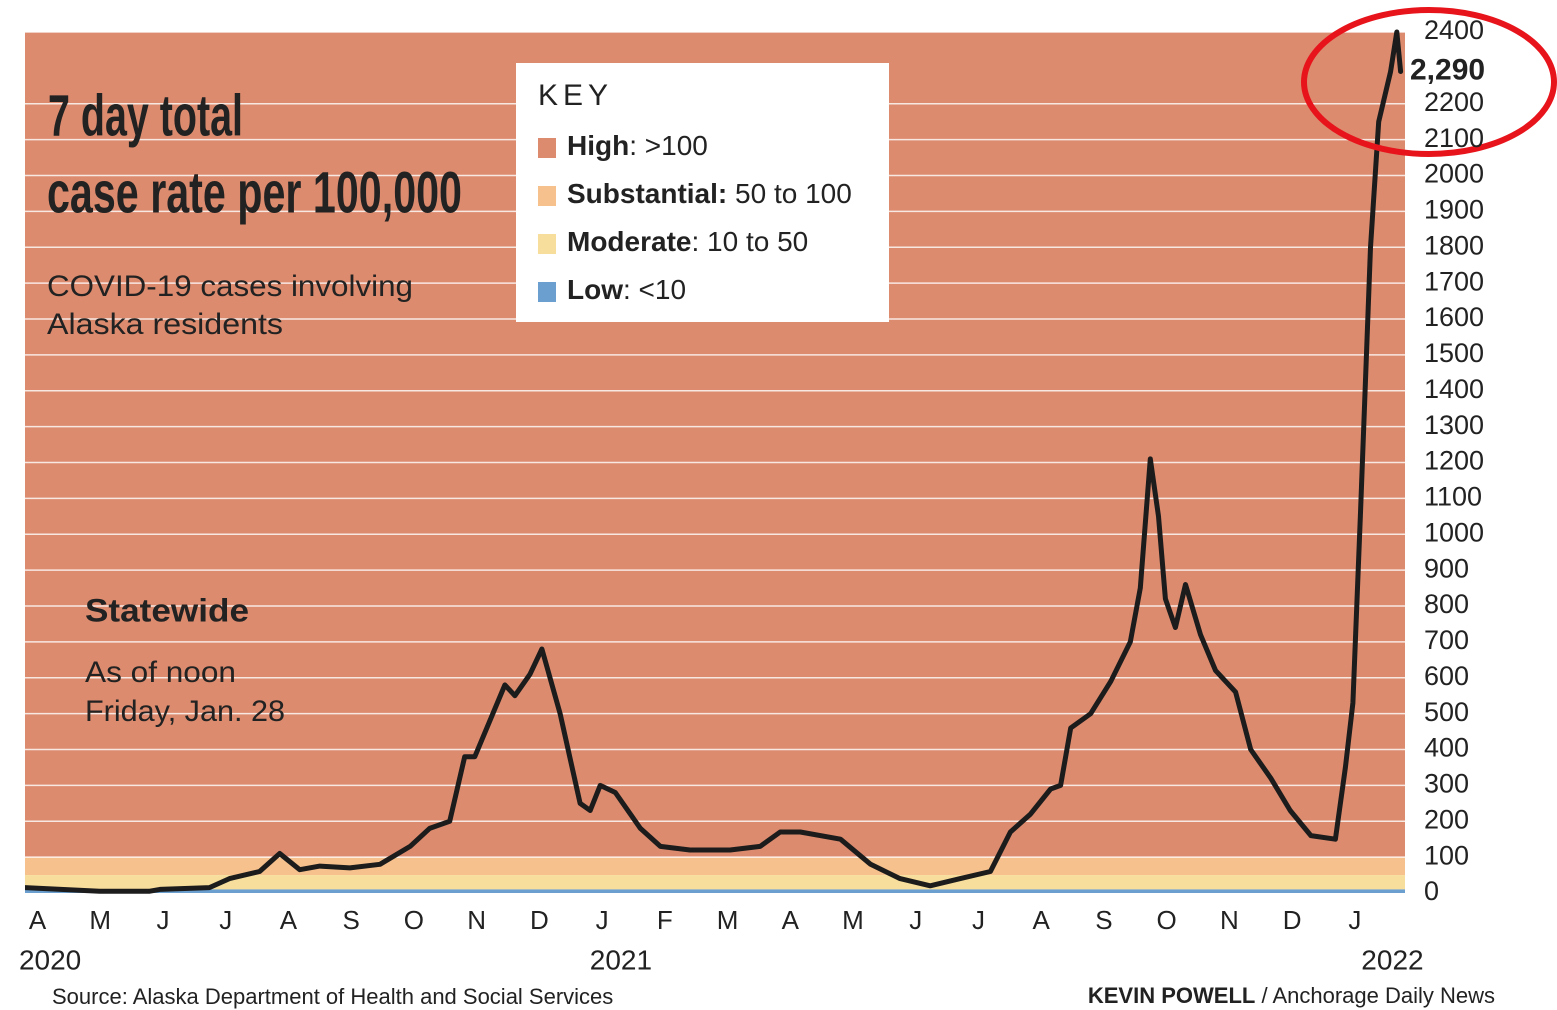  What do you see at coordinates (1446, 568) in the screenshot?
I see `y-tick-label: 900` at bounding box center [1446, 568].